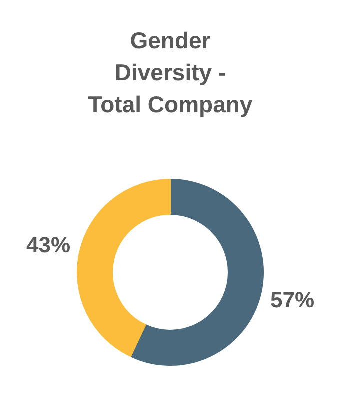 This screenshot has width=340, height=420. I want to click on data-label: 43%, so click(48, 245).